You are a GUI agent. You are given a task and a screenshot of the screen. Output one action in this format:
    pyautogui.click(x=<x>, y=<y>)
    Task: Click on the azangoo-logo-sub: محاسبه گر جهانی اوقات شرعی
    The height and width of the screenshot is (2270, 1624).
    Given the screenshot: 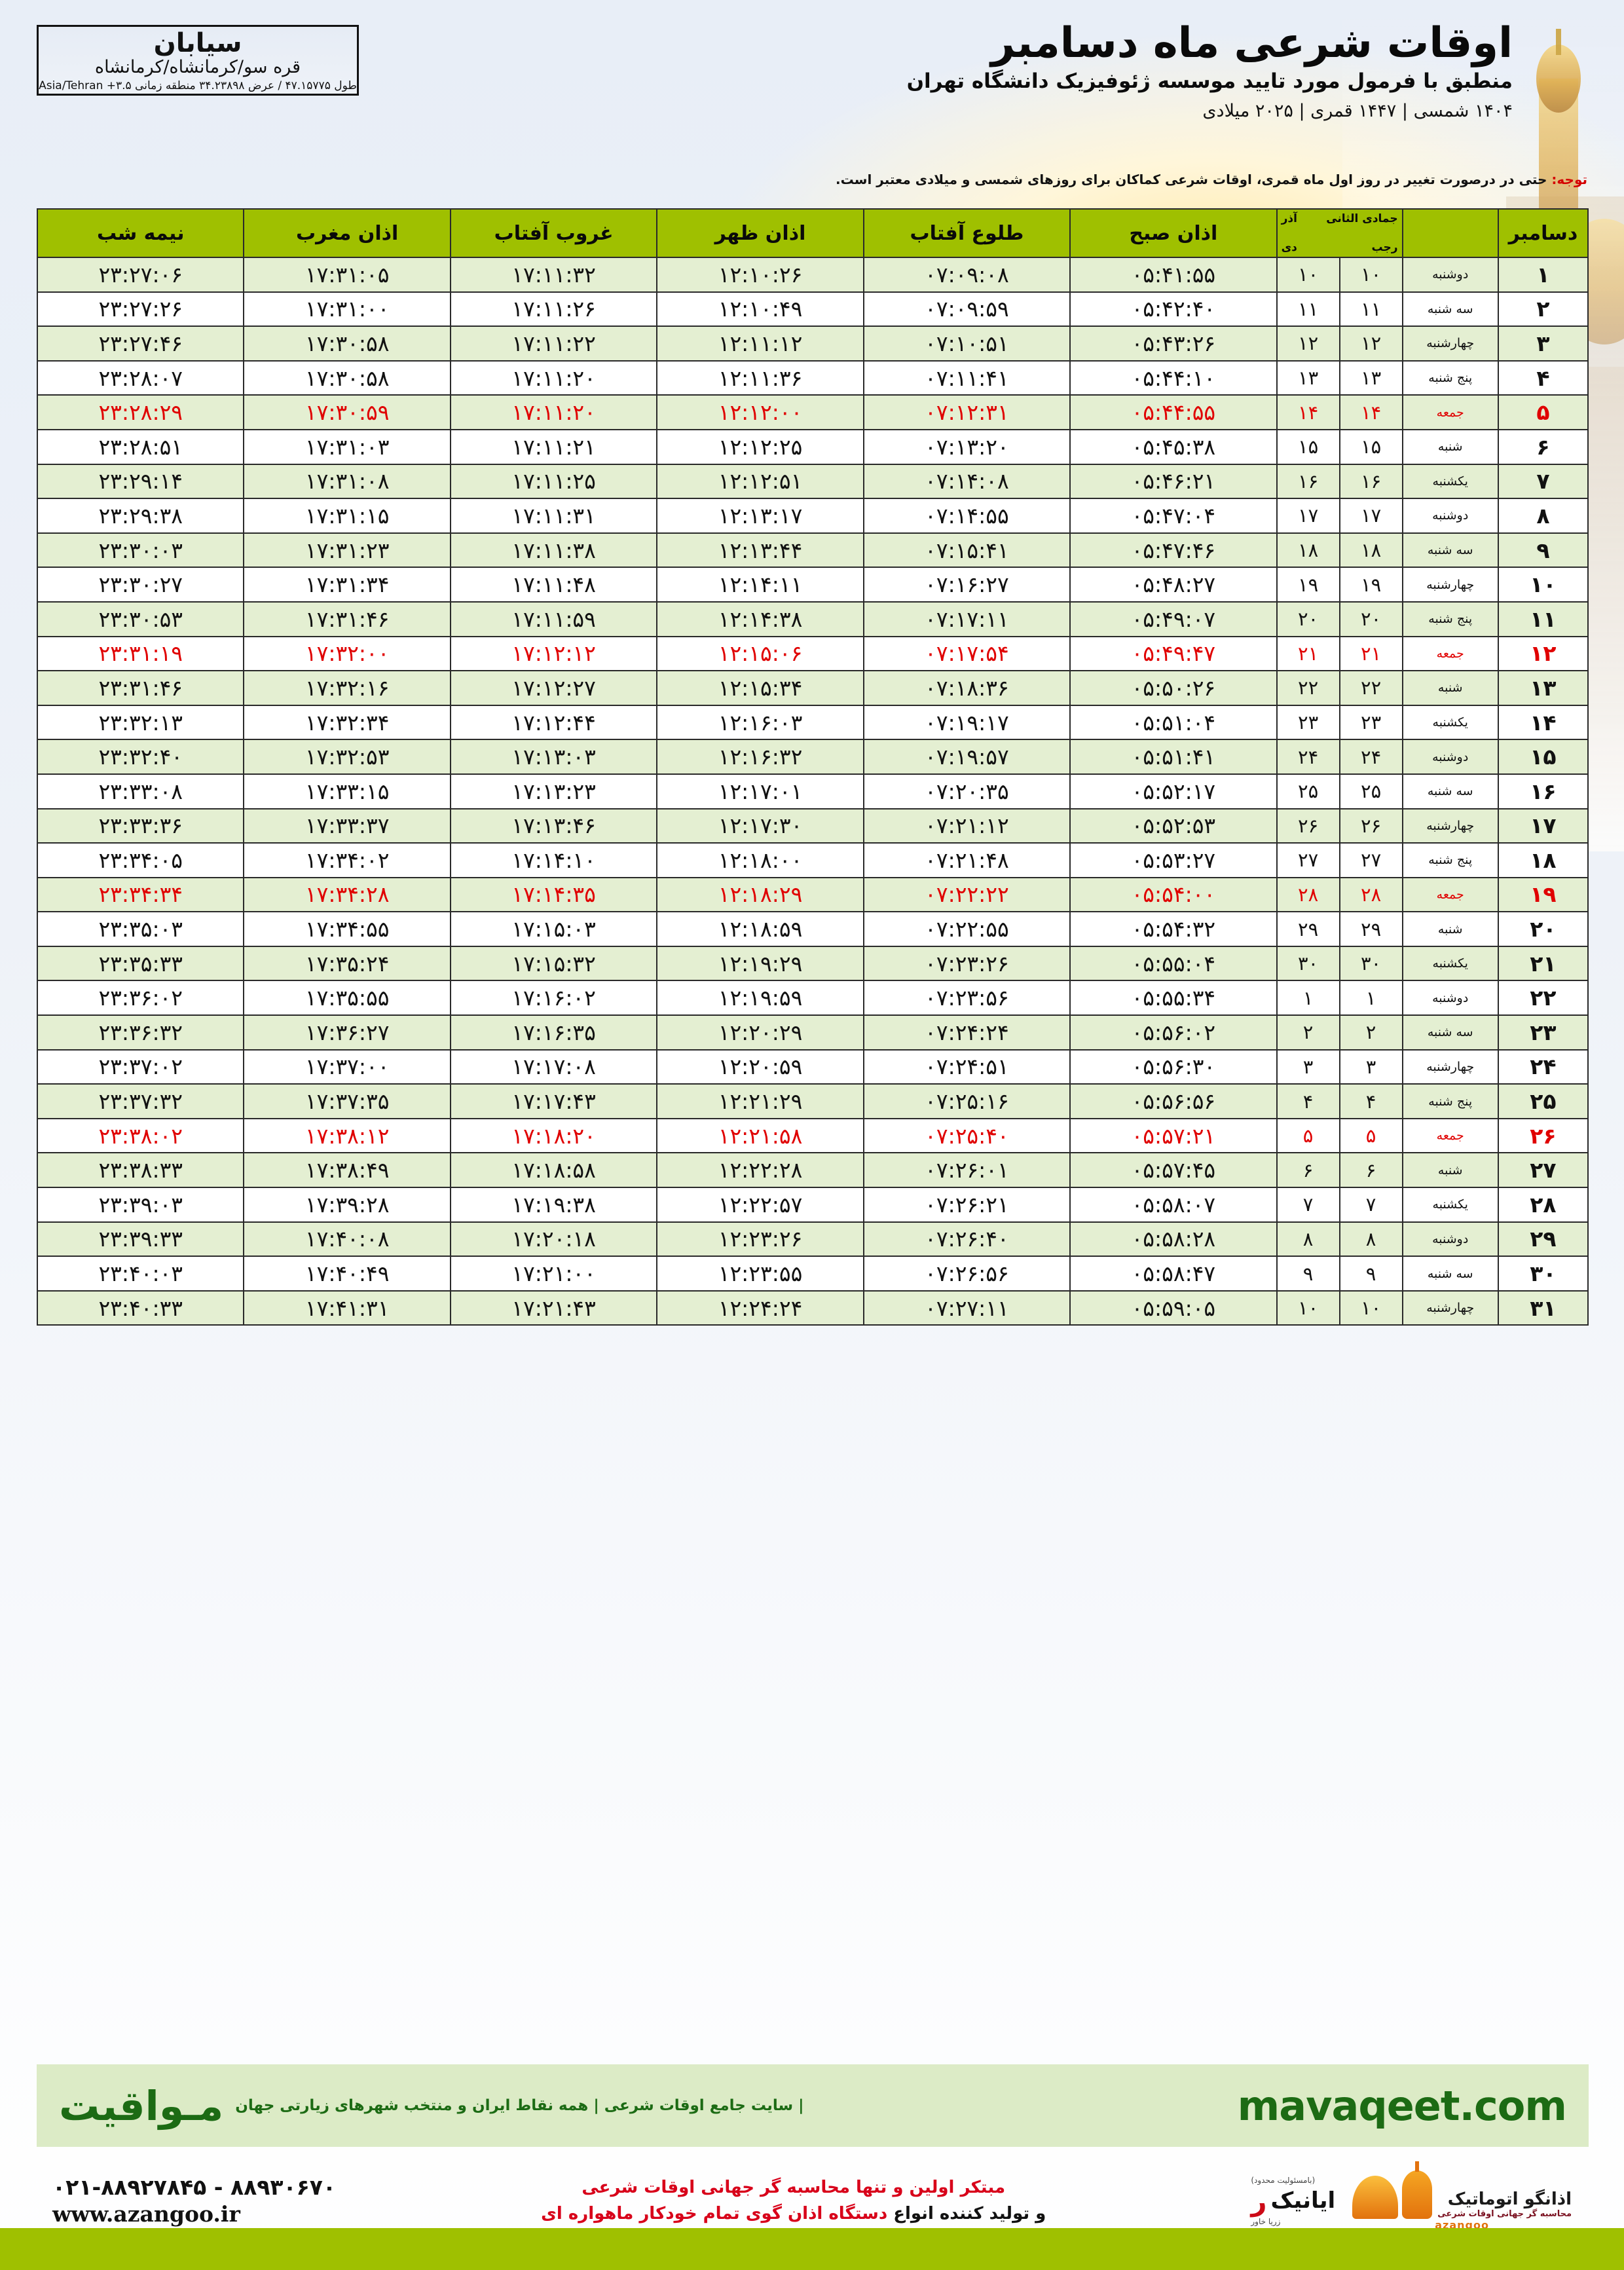 What is the action you would take?
    pyautogui.click(x=1504, y=2213)
    